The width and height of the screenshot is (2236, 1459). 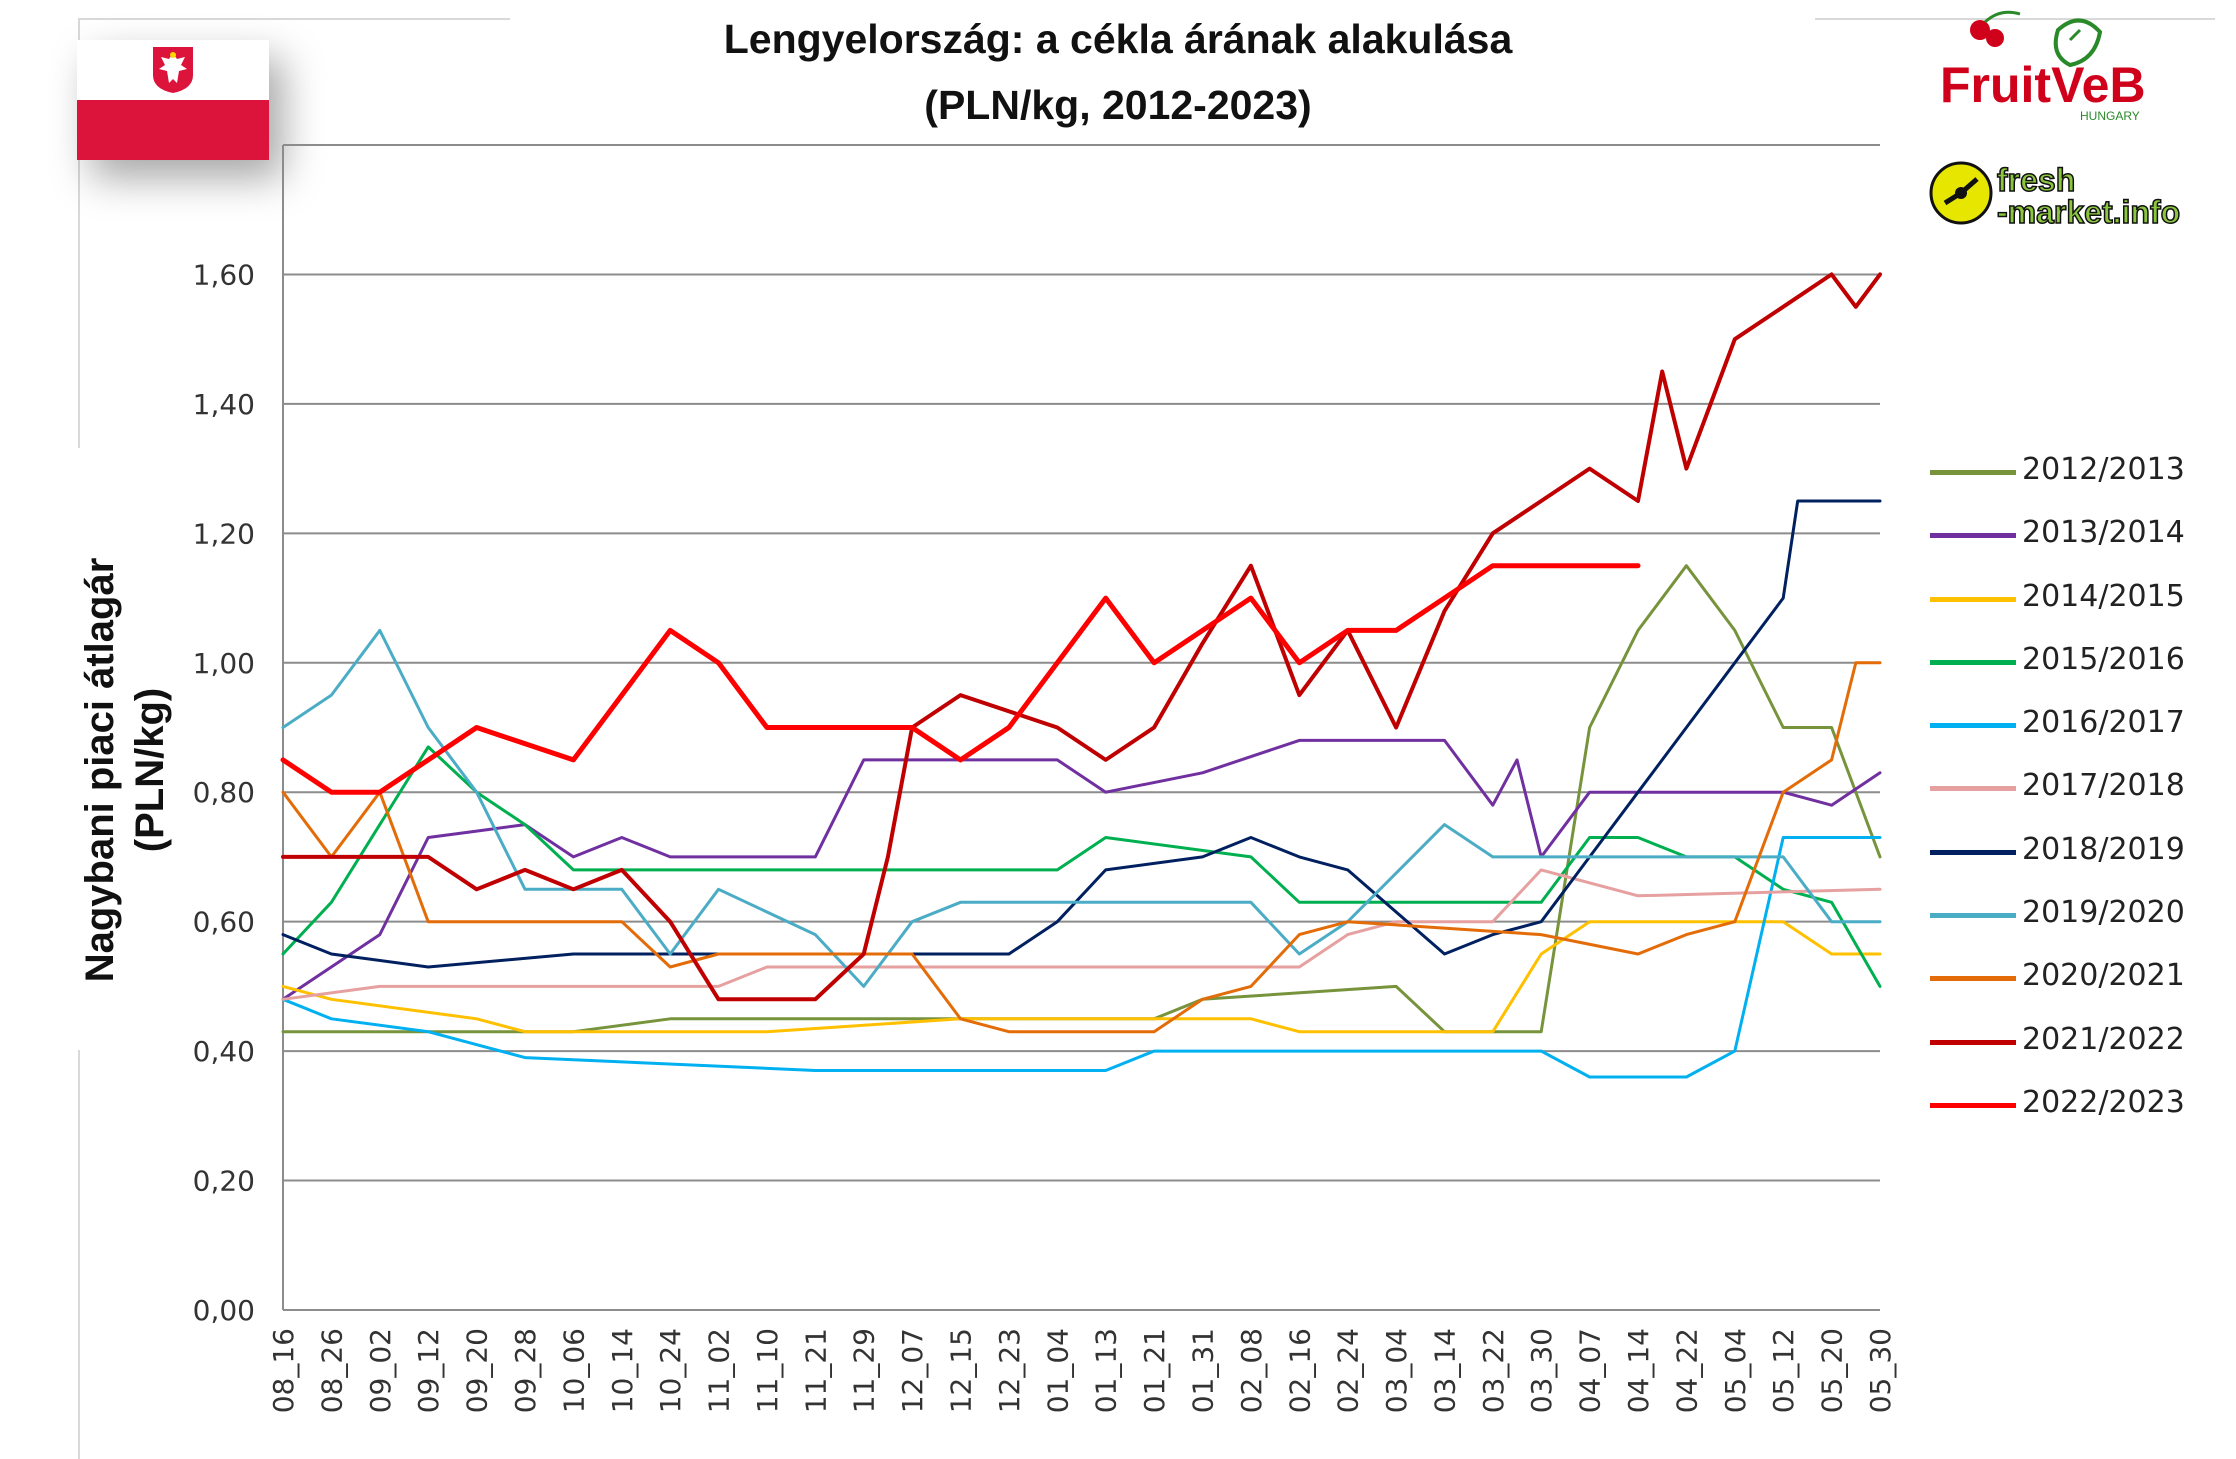 I want to click on x-tick-label: 11_29, so click(x=864, y=1370).